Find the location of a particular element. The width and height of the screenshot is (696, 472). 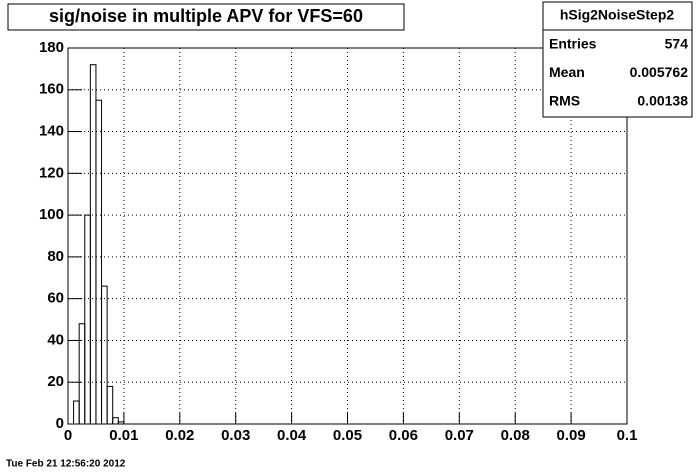

y-tick-label: 140 is located at coordinates (51, 131).